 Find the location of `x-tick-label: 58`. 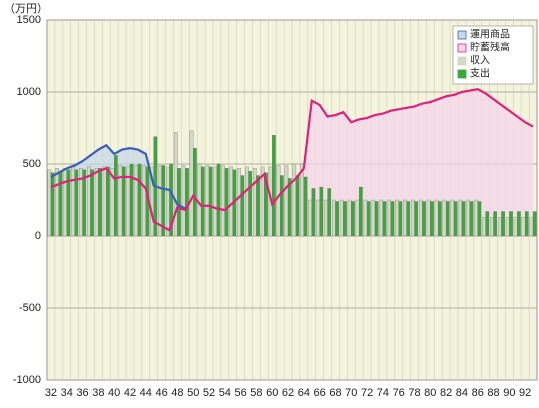

x-tick-label: 58 is located at coordinates (256, 393).